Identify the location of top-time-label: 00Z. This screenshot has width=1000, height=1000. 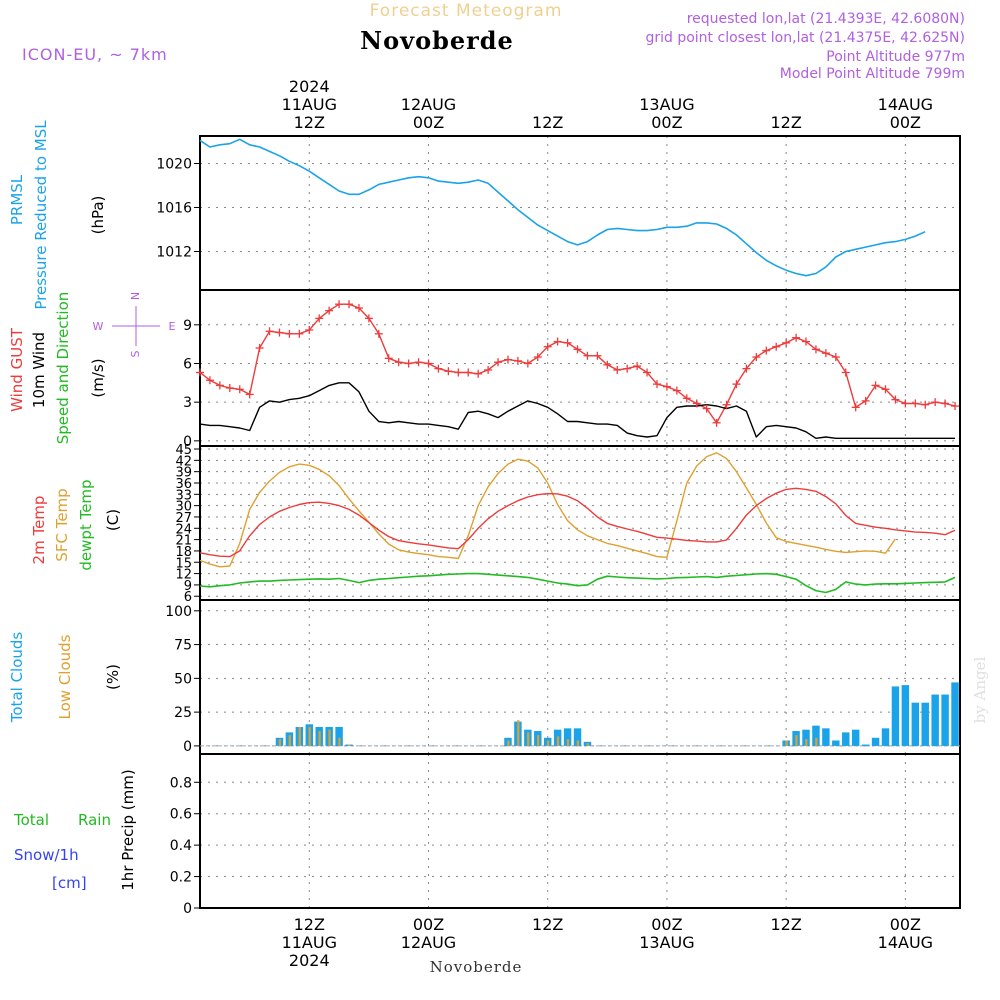
(905, 122).